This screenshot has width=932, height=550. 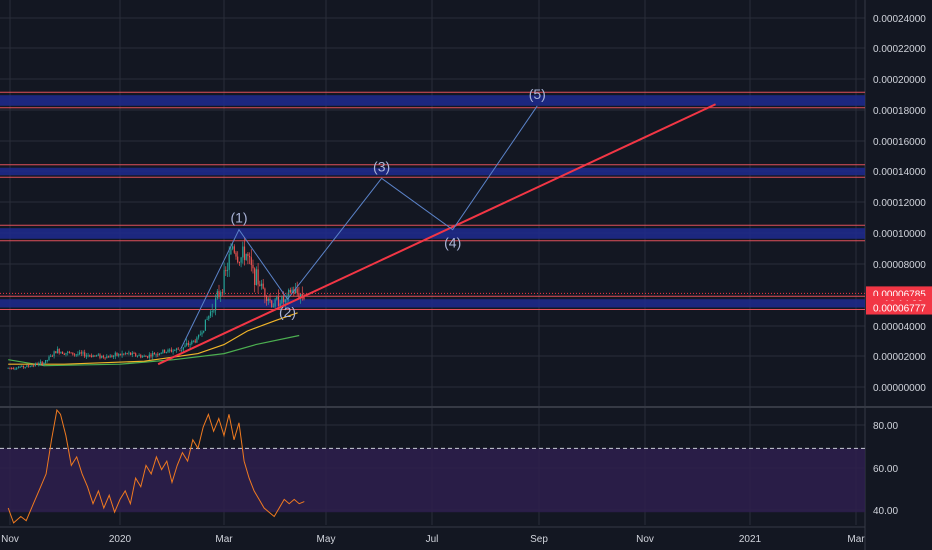 What do you see at coordinates (156, 466) in the screenshot?
I see `rsi-indicator` at bounding box center [156, 466].